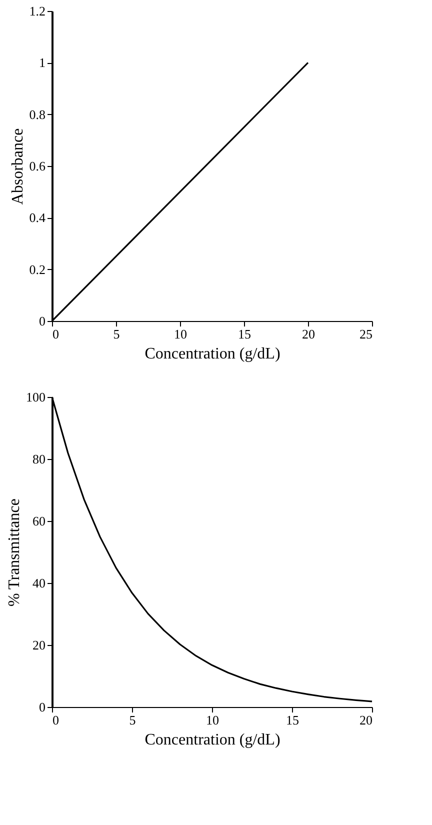 The image size is (432, 825). What do you see at coordinates (37, 269) in the screenshot?
I see `y-tick-label: 0.2` at bounding box center [37, 269].